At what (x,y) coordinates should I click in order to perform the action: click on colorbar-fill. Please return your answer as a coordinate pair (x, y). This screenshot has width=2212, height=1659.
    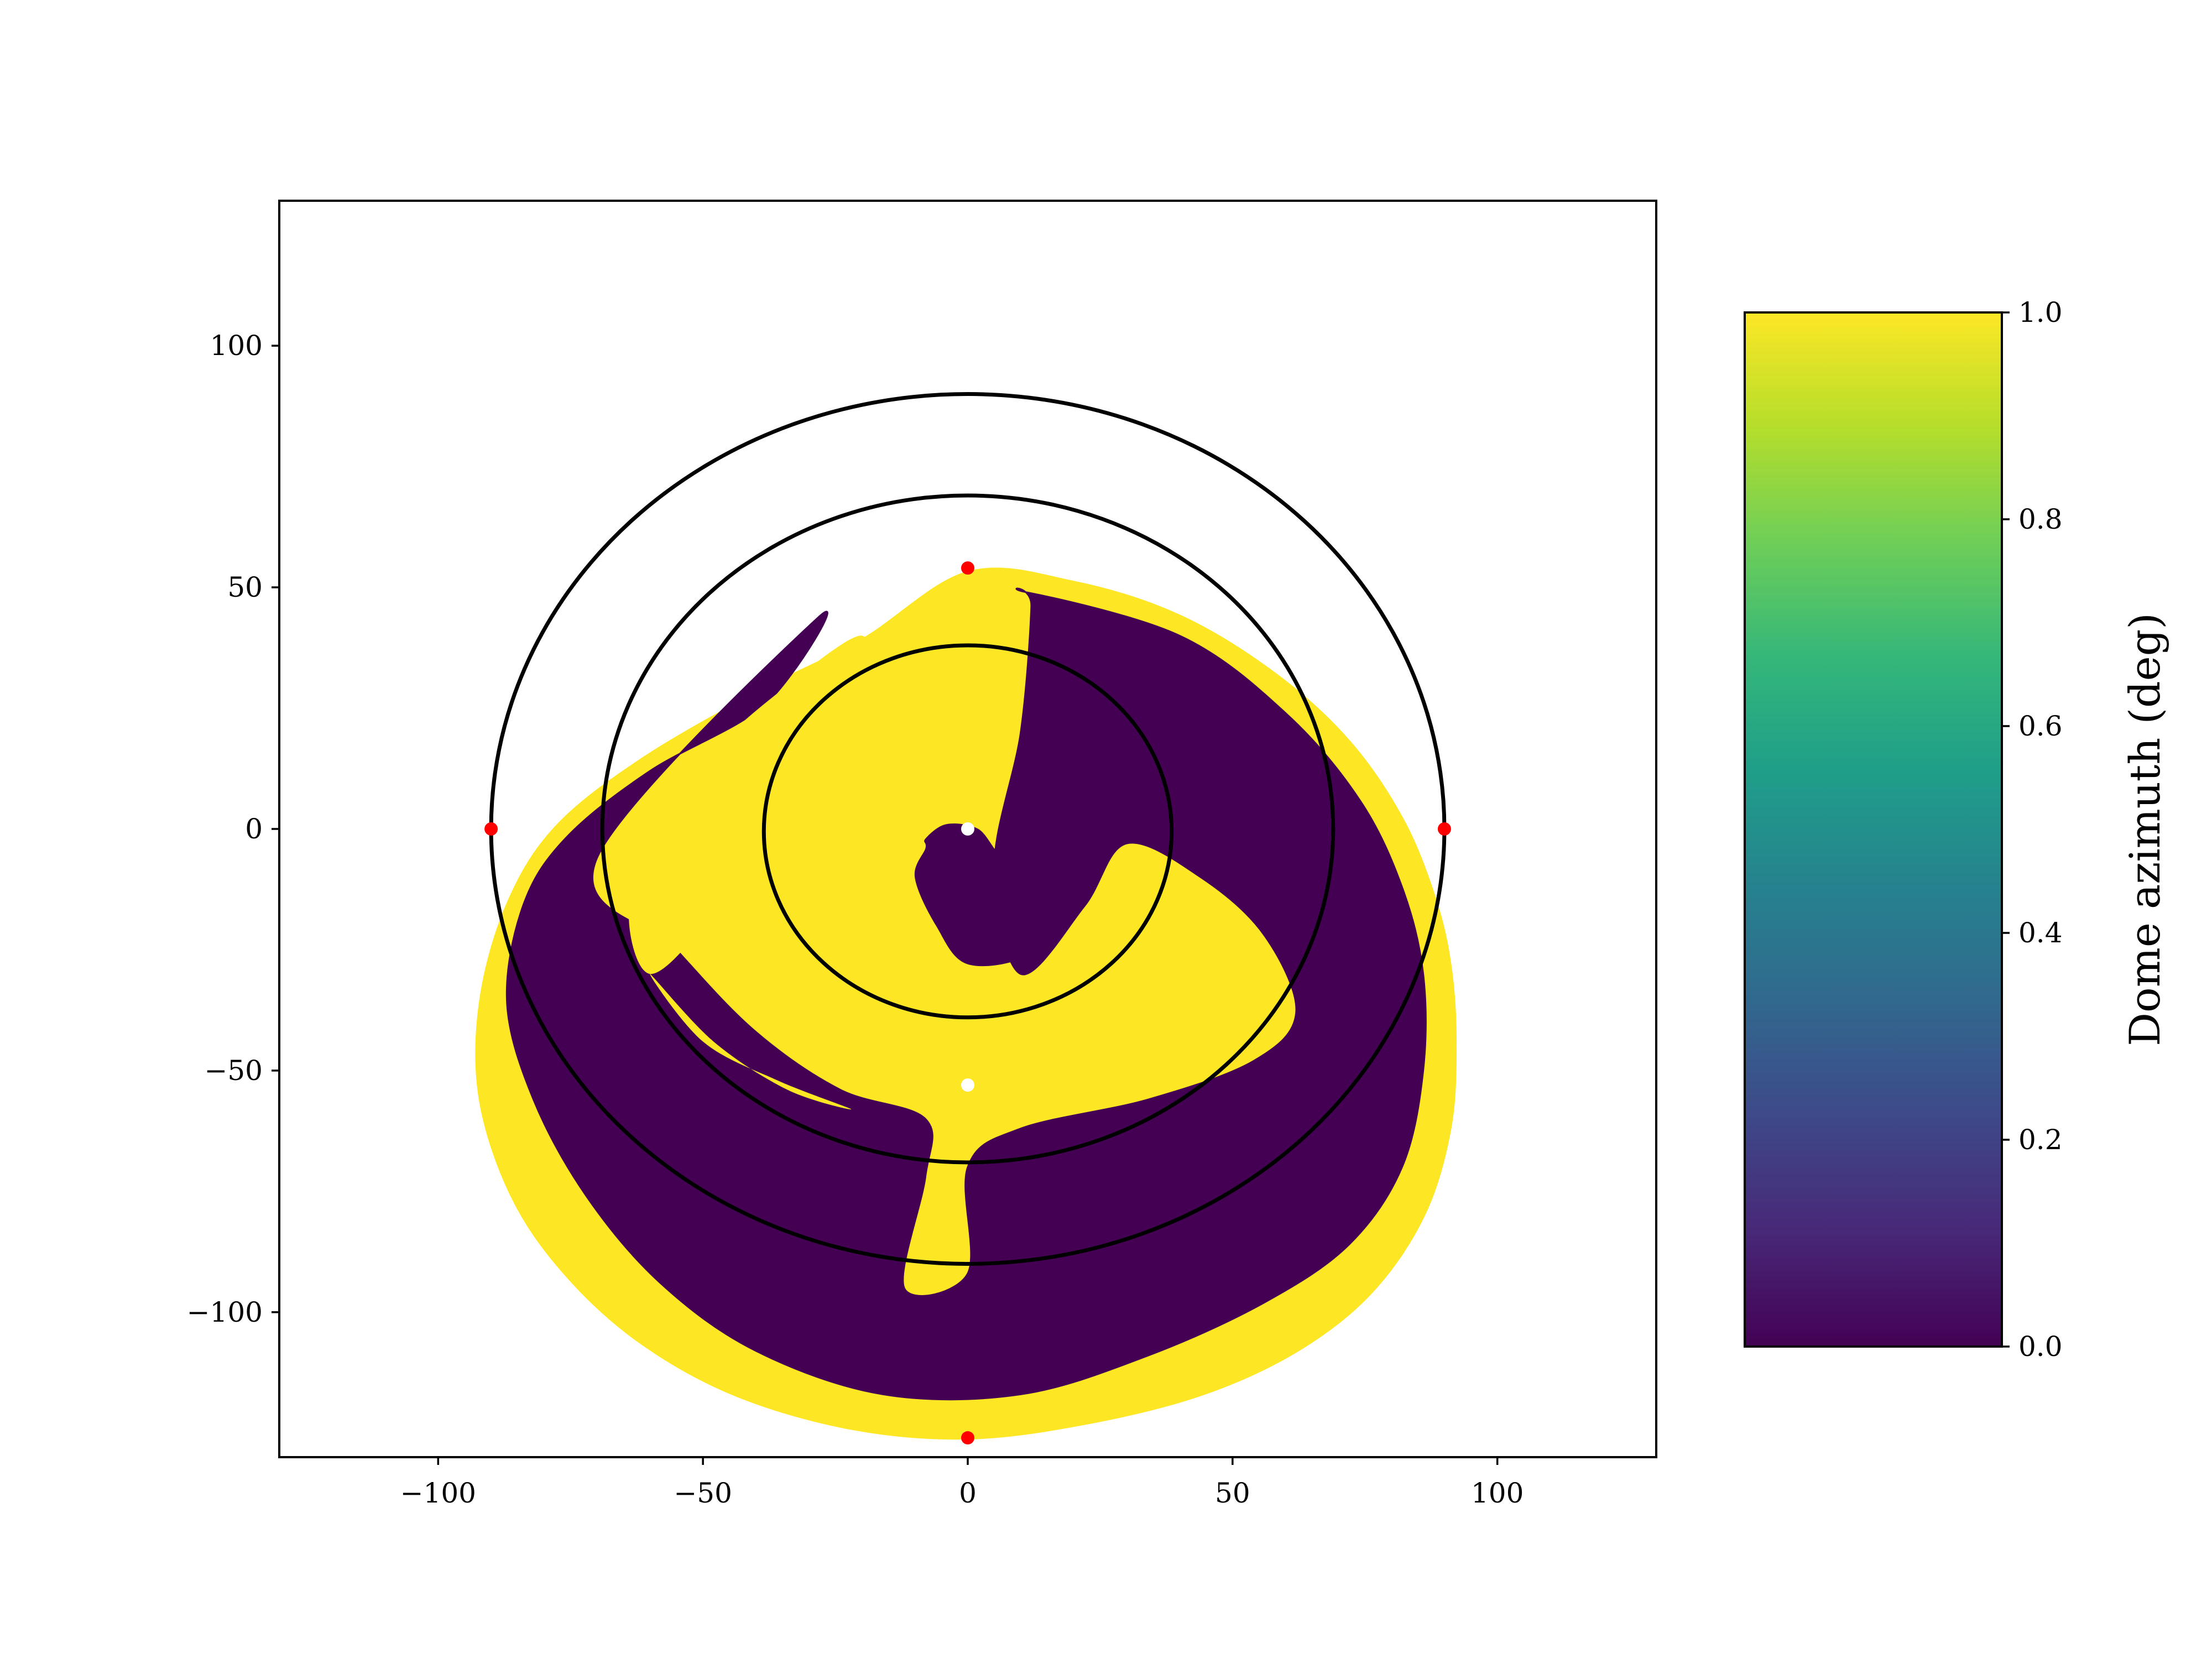
    Looking at the image, I should click on (1874, 830).